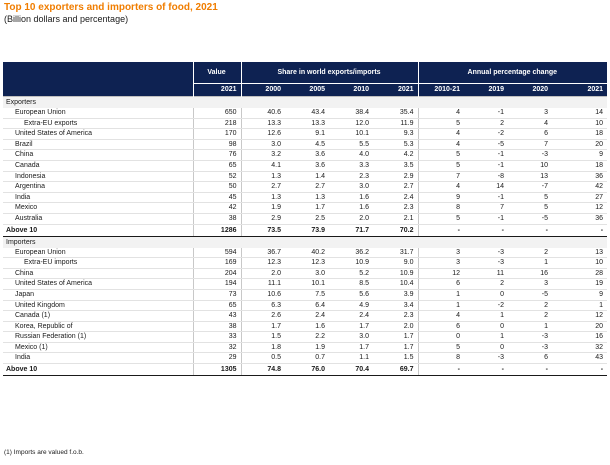  I want to click on table-cell: -8, so click(486, 177).